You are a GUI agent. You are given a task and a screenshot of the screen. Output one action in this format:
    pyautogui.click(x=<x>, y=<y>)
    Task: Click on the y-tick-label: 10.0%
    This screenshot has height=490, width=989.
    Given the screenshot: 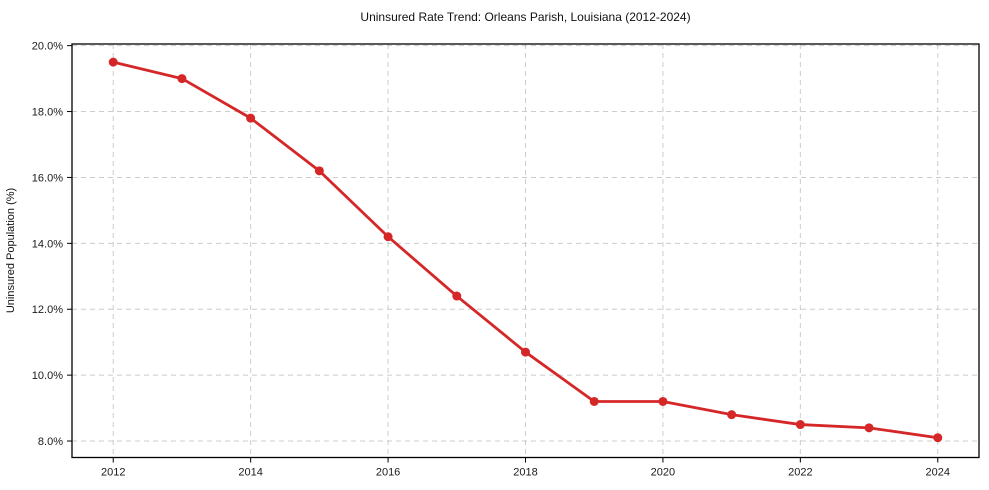 What is the action you would take?
    pyautogui.click(x=47, y=376)
    